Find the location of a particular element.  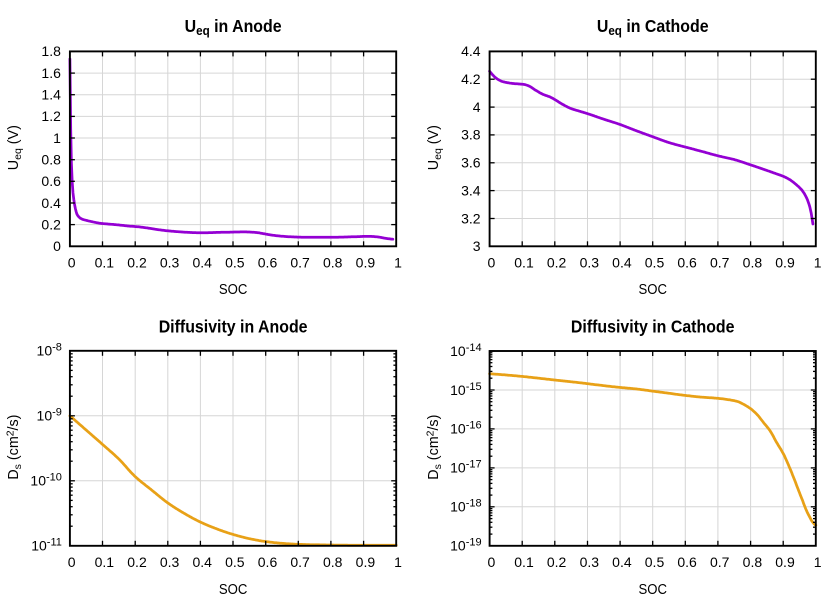

svg-text: 3.8 is located at coordinates (471, 135).